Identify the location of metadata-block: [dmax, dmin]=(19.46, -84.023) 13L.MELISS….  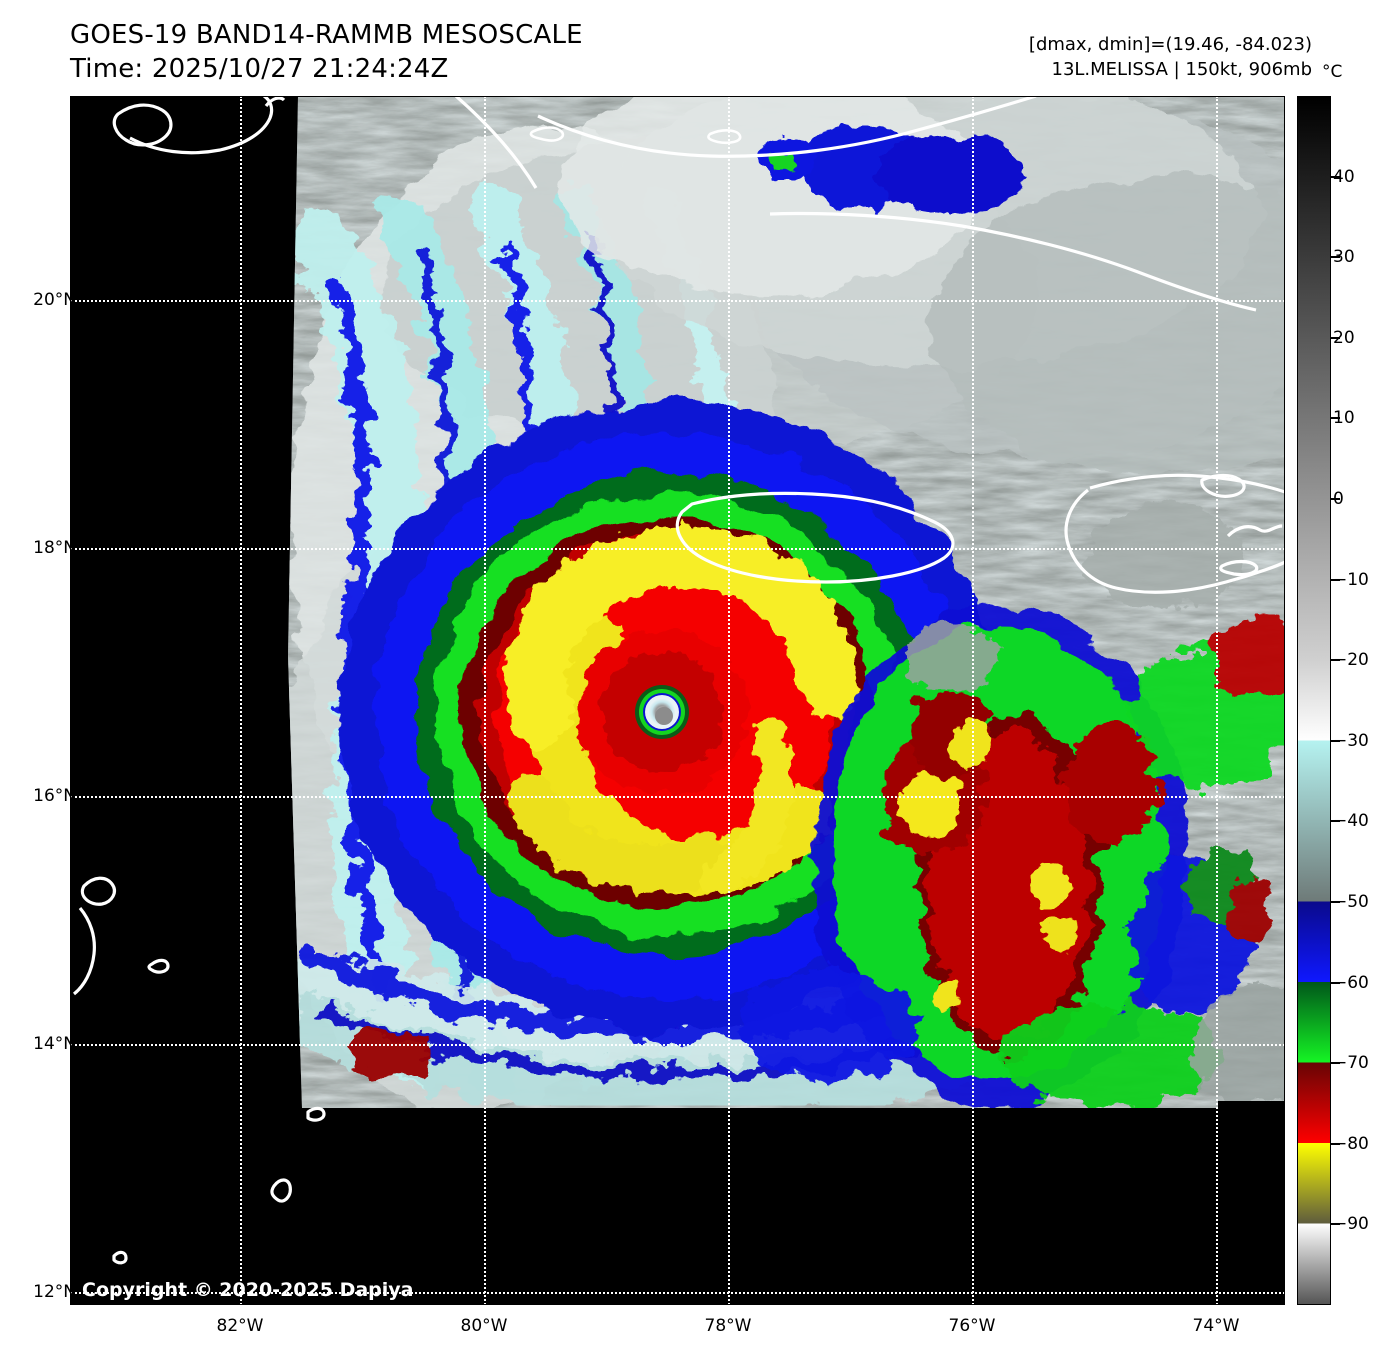
(1170, 57).